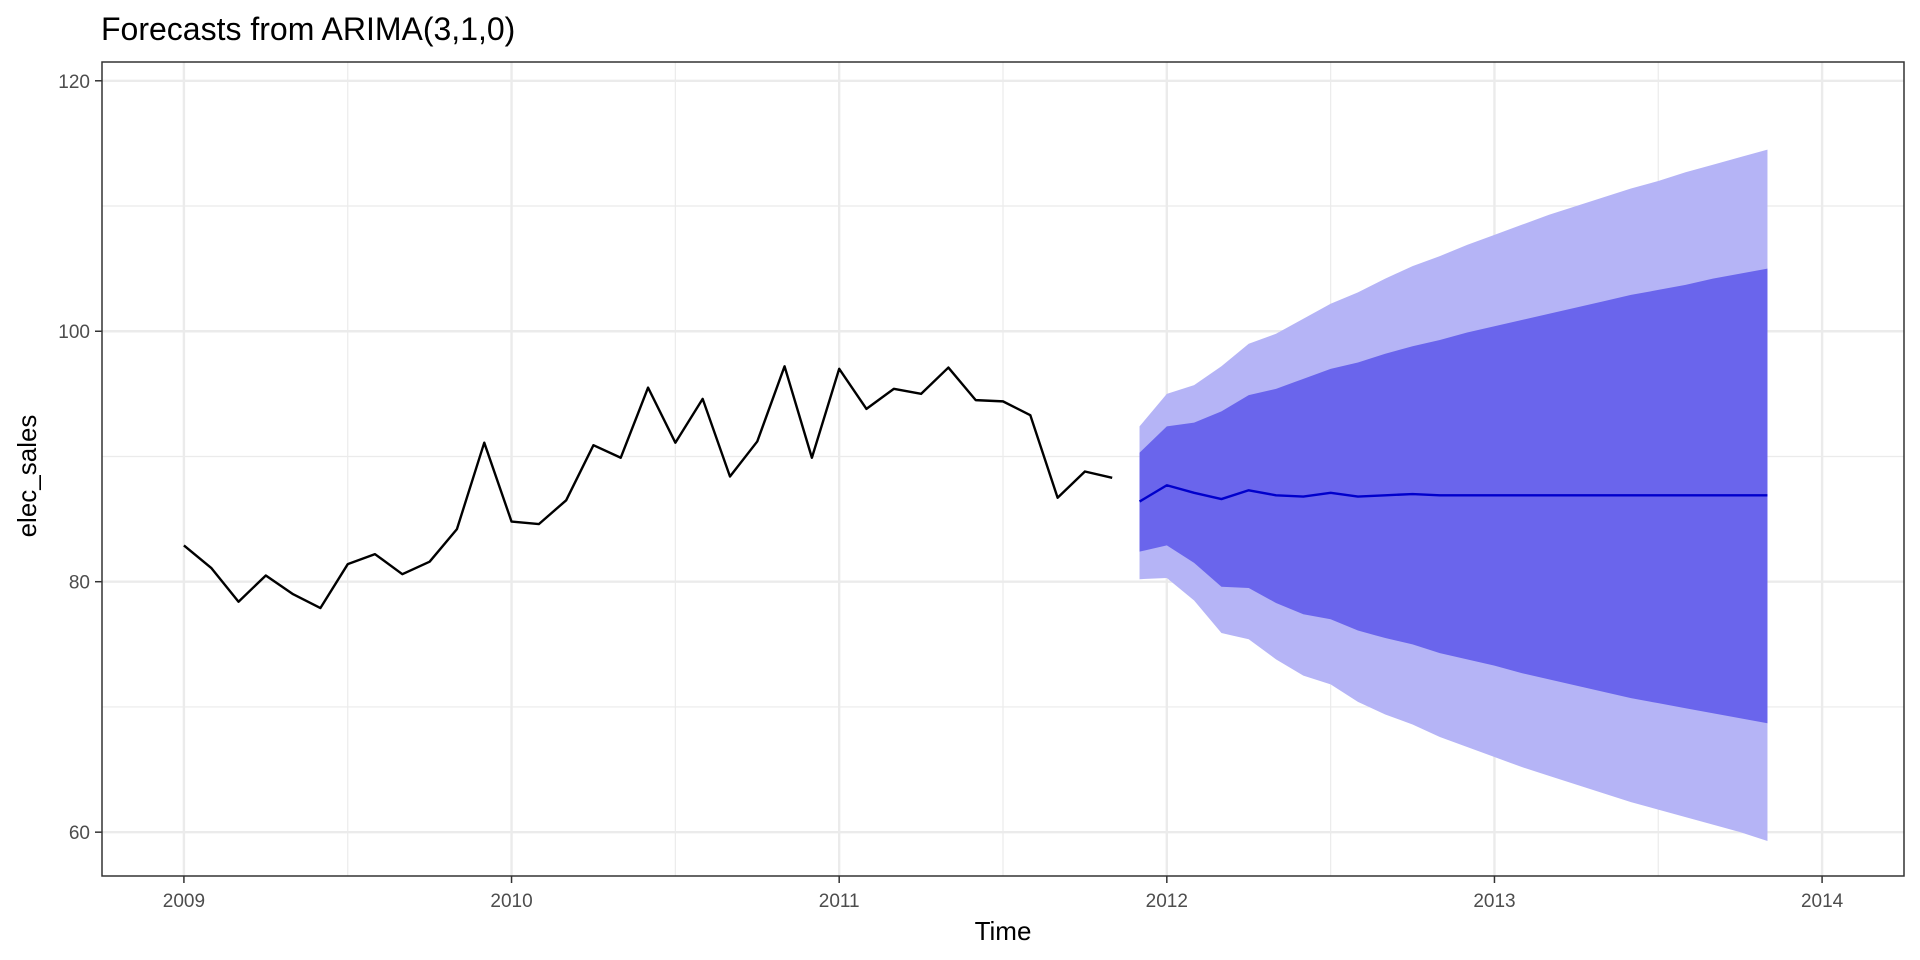 This screenshot has width=1920, height=960. I want to click on x-tick-label-1: 2010, so click(511, 901).